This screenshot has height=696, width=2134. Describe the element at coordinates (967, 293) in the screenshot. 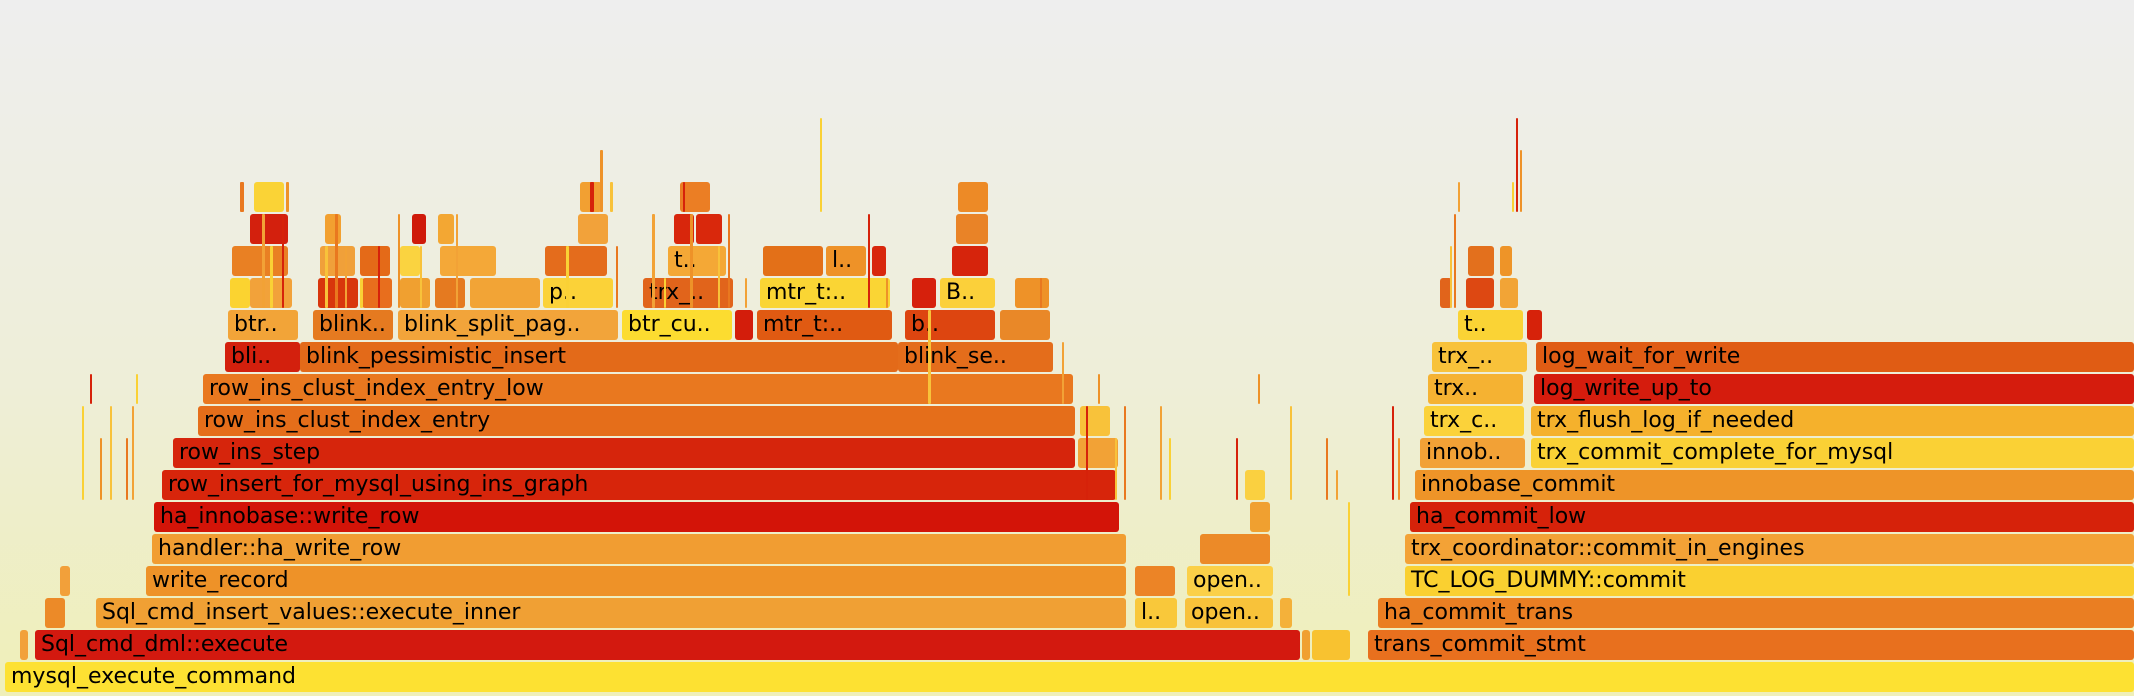

I see `flame-frame: B..` at that location.